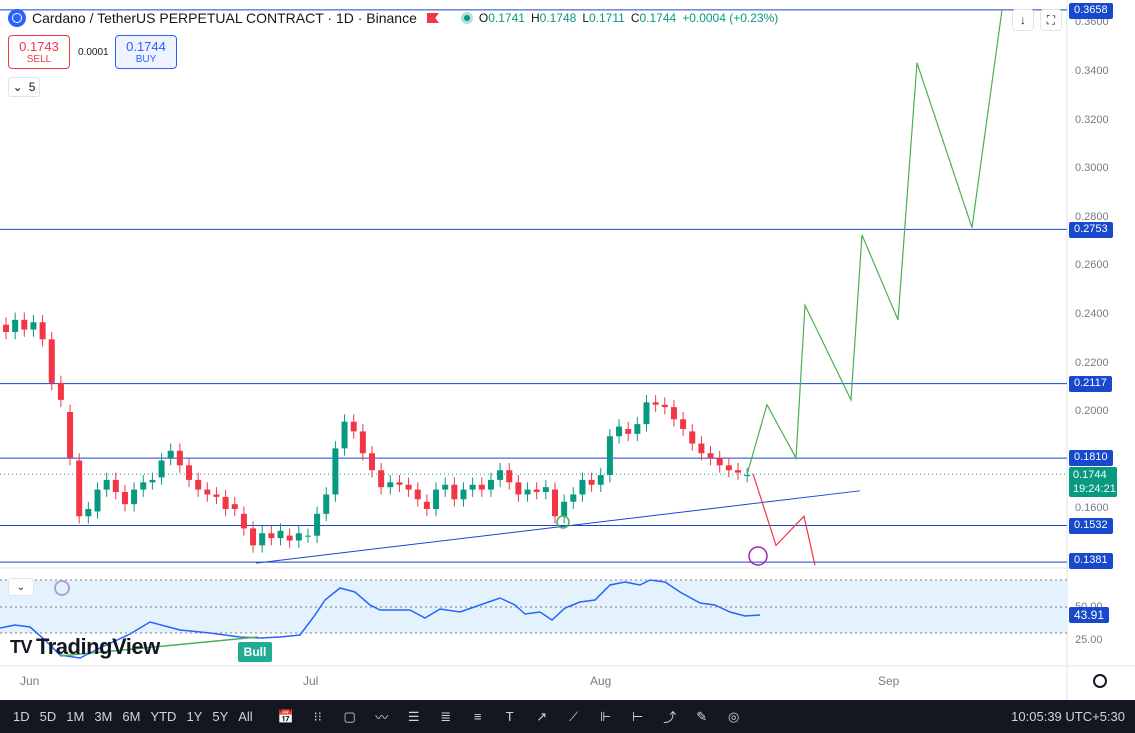  I want to click on timeframe-1y: 1Y, so click(194, 716).